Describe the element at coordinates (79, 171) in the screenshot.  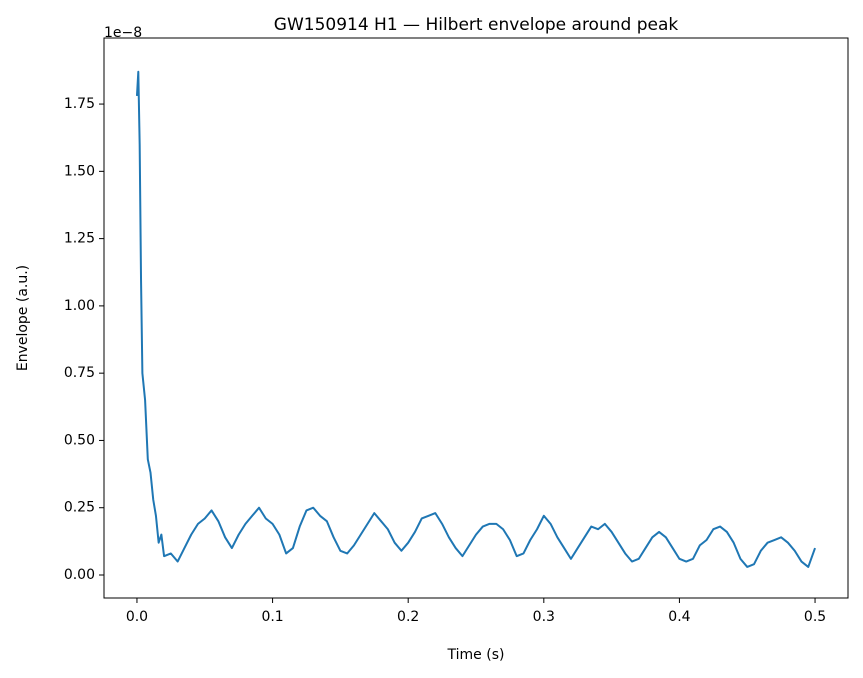
I see `y-tick-label: 1.50` at that location.